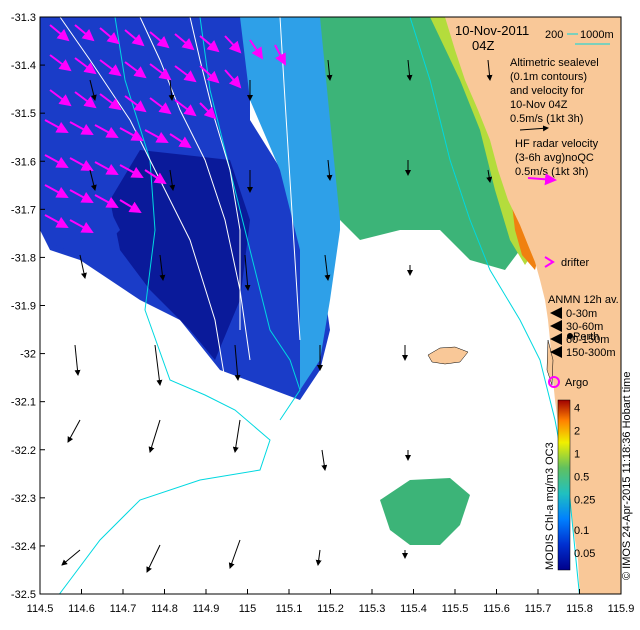  Describe the element at coordinates (577, 454) in the screenshot. I see `colorbar-tick-label: 1` at that location.